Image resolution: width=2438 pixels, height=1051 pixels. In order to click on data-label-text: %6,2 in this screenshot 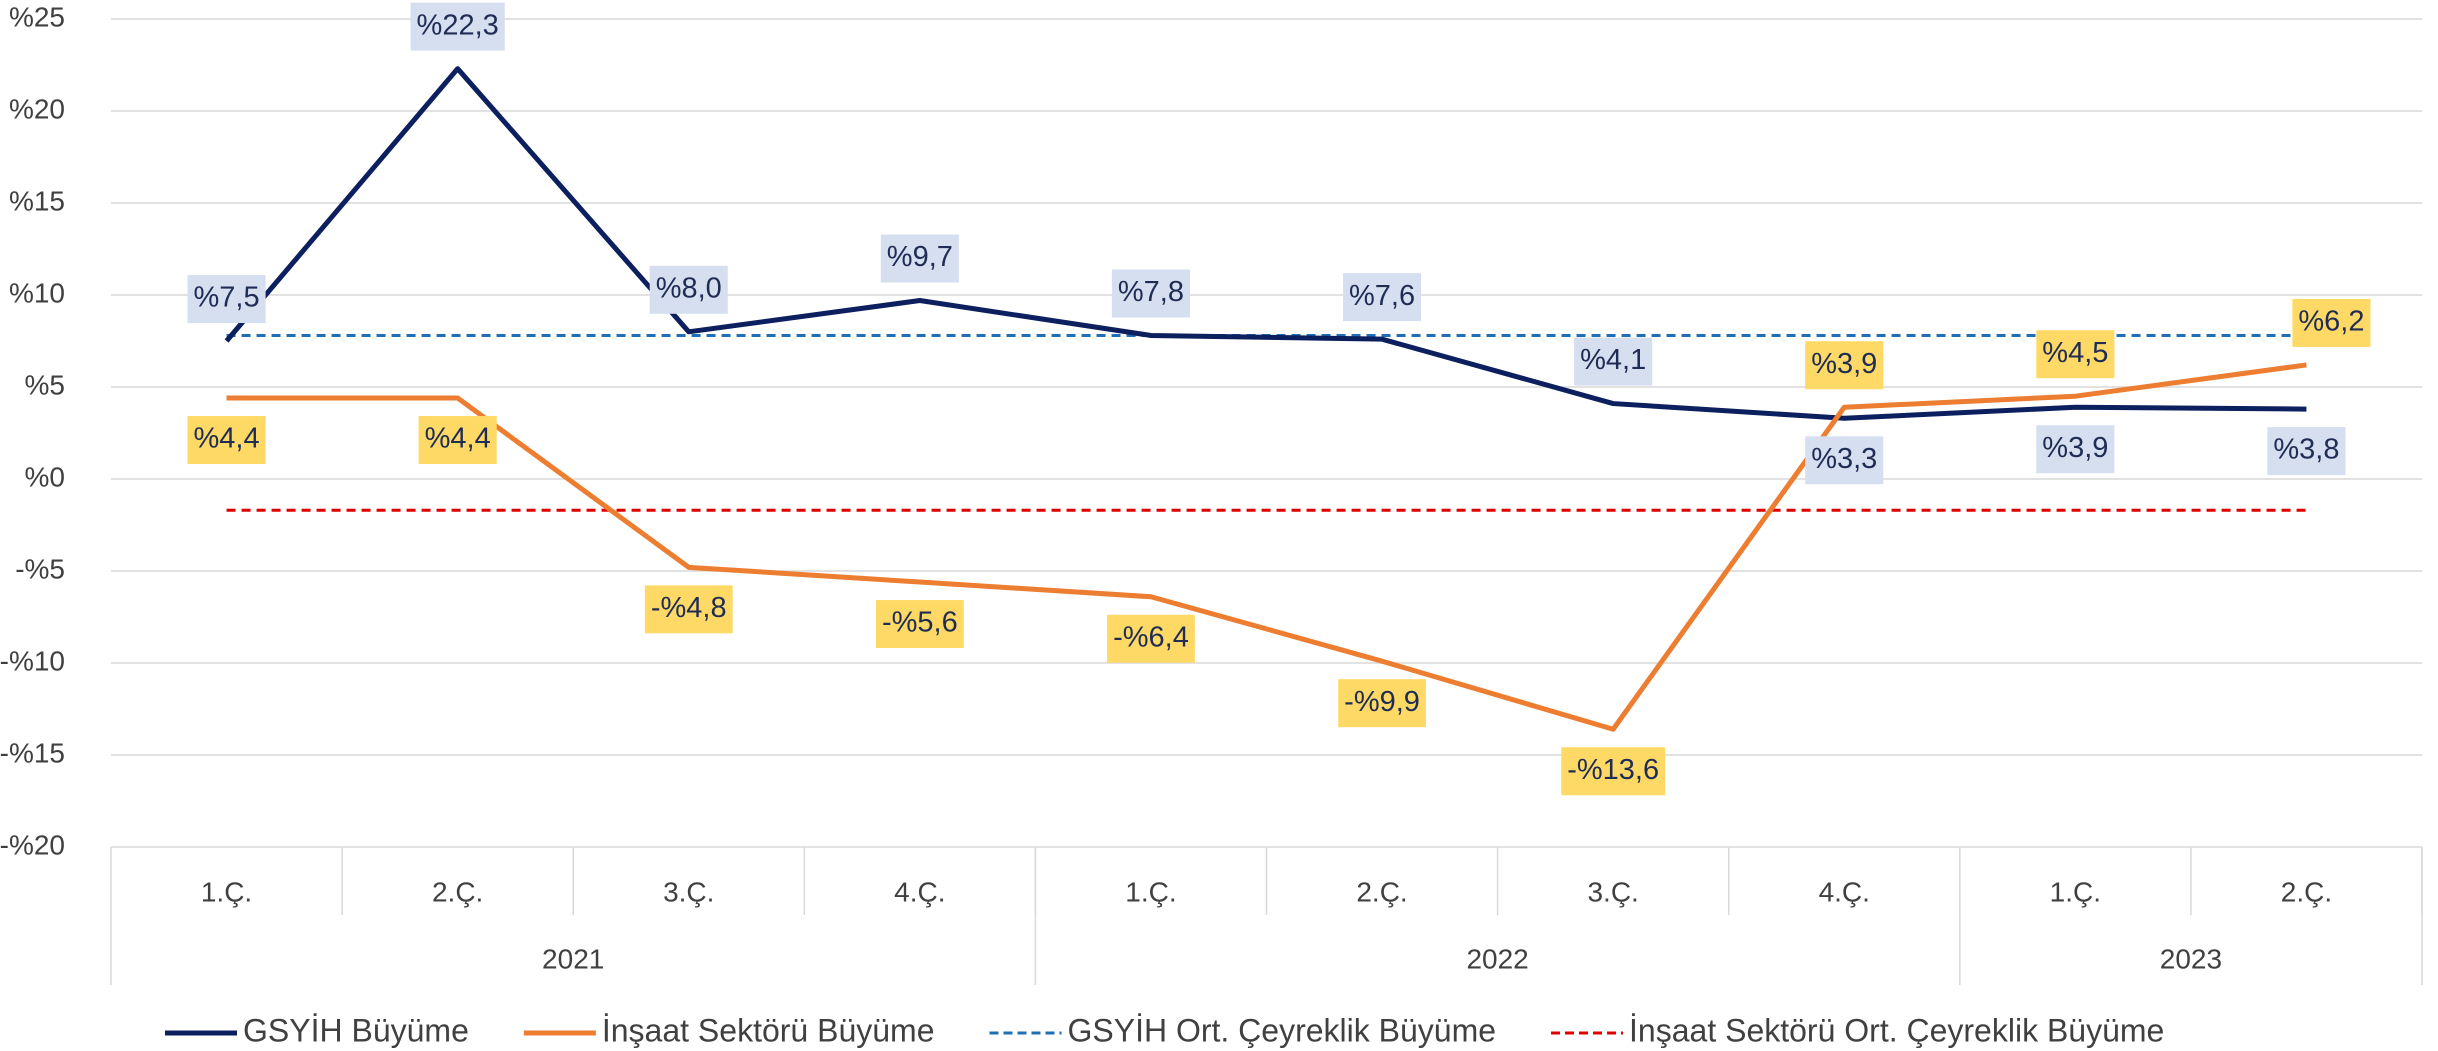, I will do `click(2331, 322)`.